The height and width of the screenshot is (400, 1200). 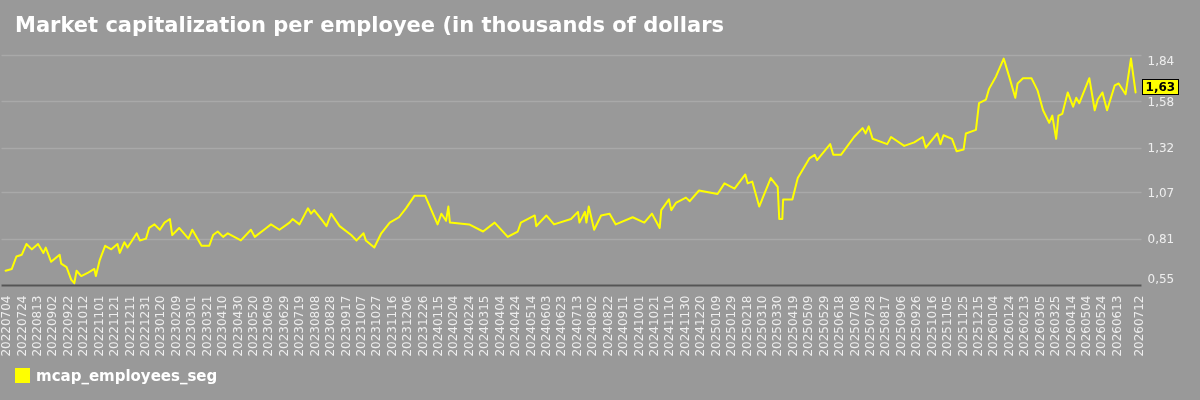 I want to click on x-tick-label: 20230609, so click(x=268, y=326).